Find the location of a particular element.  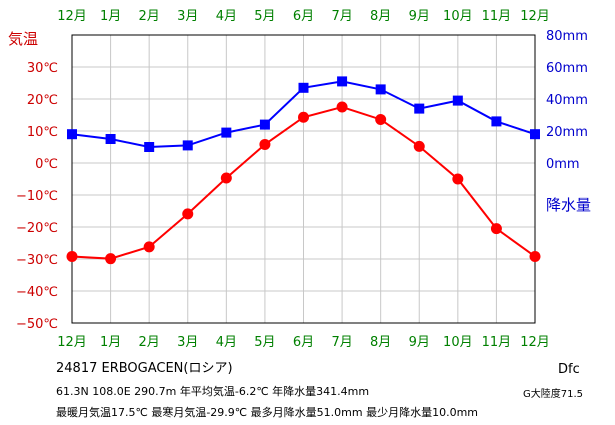

temperature-tick: −10℃ is located at coordinates (37, 196).